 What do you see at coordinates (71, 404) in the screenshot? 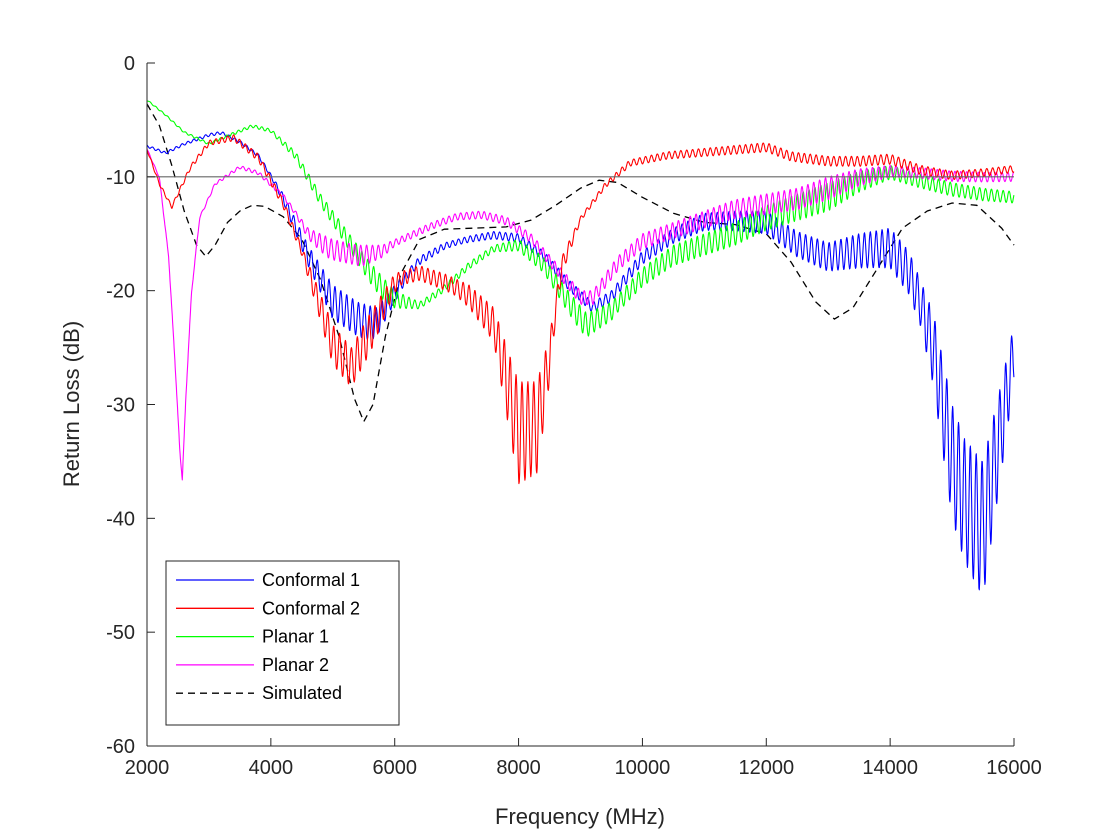
I see `y-axis-label: Return Loss (dB)` at bounding box center [71, 404].